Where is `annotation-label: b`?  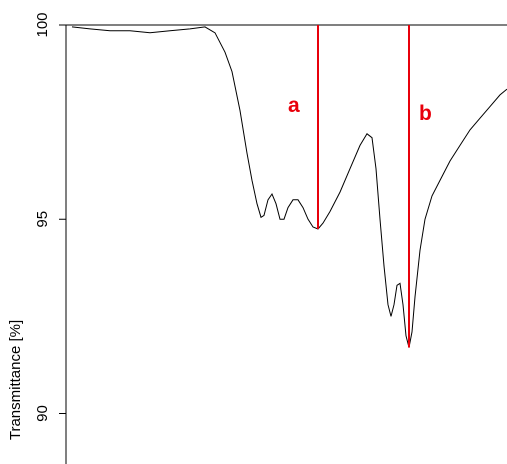 annotation-label: b is located at coordinates (425, 113).